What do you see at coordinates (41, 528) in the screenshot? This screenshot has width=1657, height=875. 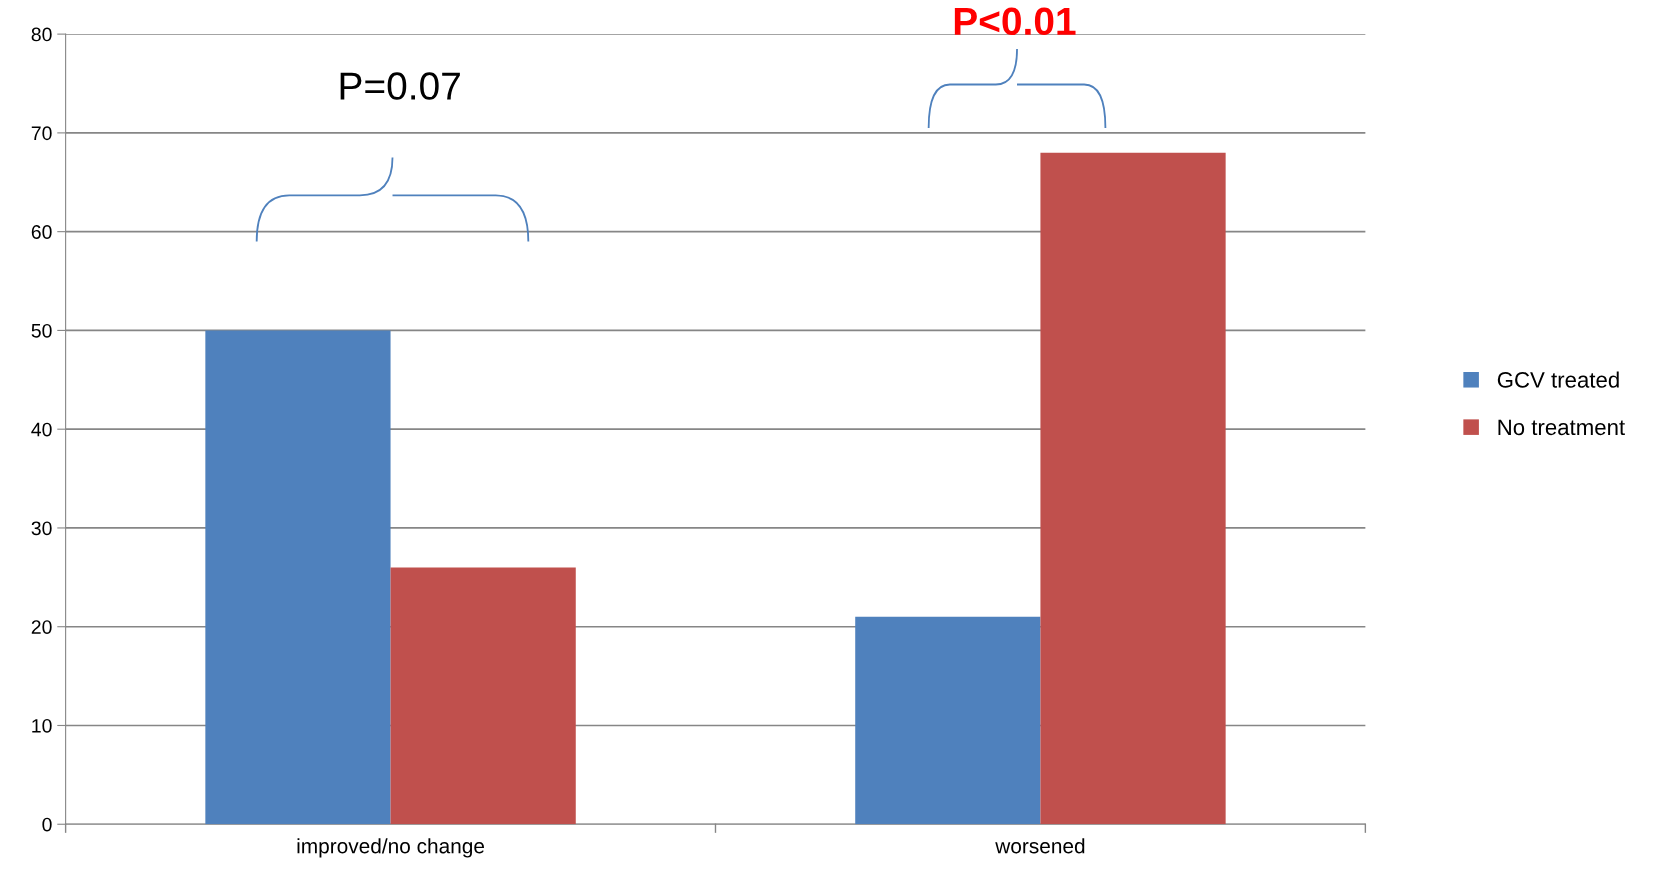 I see `y-tick-label: 30` at bounding box center [41, 528].